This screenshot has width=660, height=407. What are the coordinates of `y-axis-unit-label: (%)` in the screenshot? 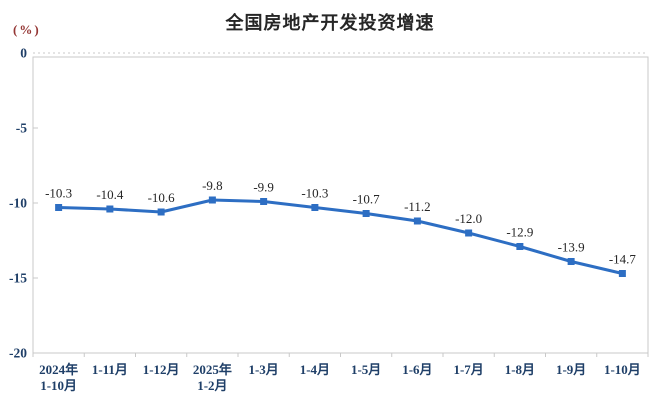 It's located at (27, 29).